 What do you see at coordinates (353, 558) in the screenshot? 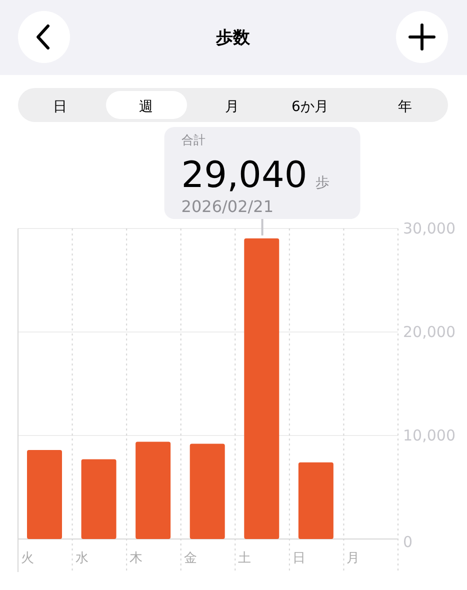
I see `x-tick-label: 月` at bounding box center [353, 558].